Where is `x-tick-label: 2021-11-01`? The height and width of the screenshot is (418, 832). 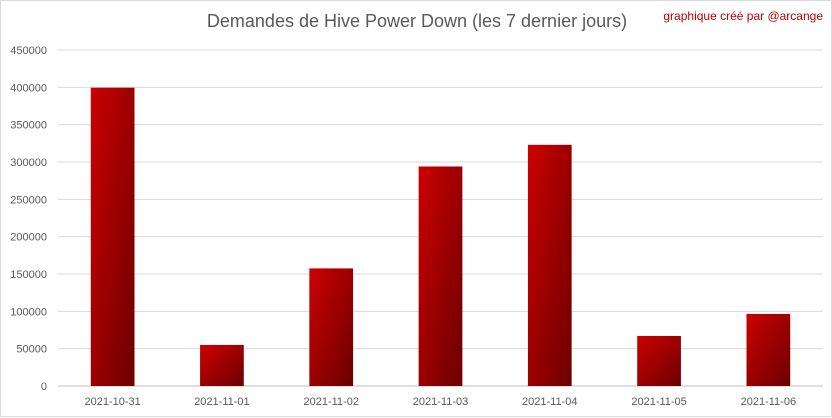
x-tick-label: 2021-11-01 is located at coordinates (221, 402).